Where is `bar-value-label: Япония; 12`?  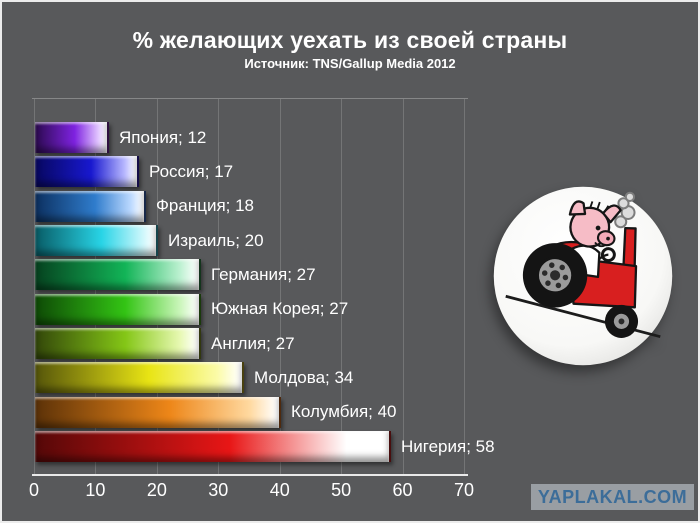 bar-value-label: Япония; 12 is located at coordinates (163, 137).